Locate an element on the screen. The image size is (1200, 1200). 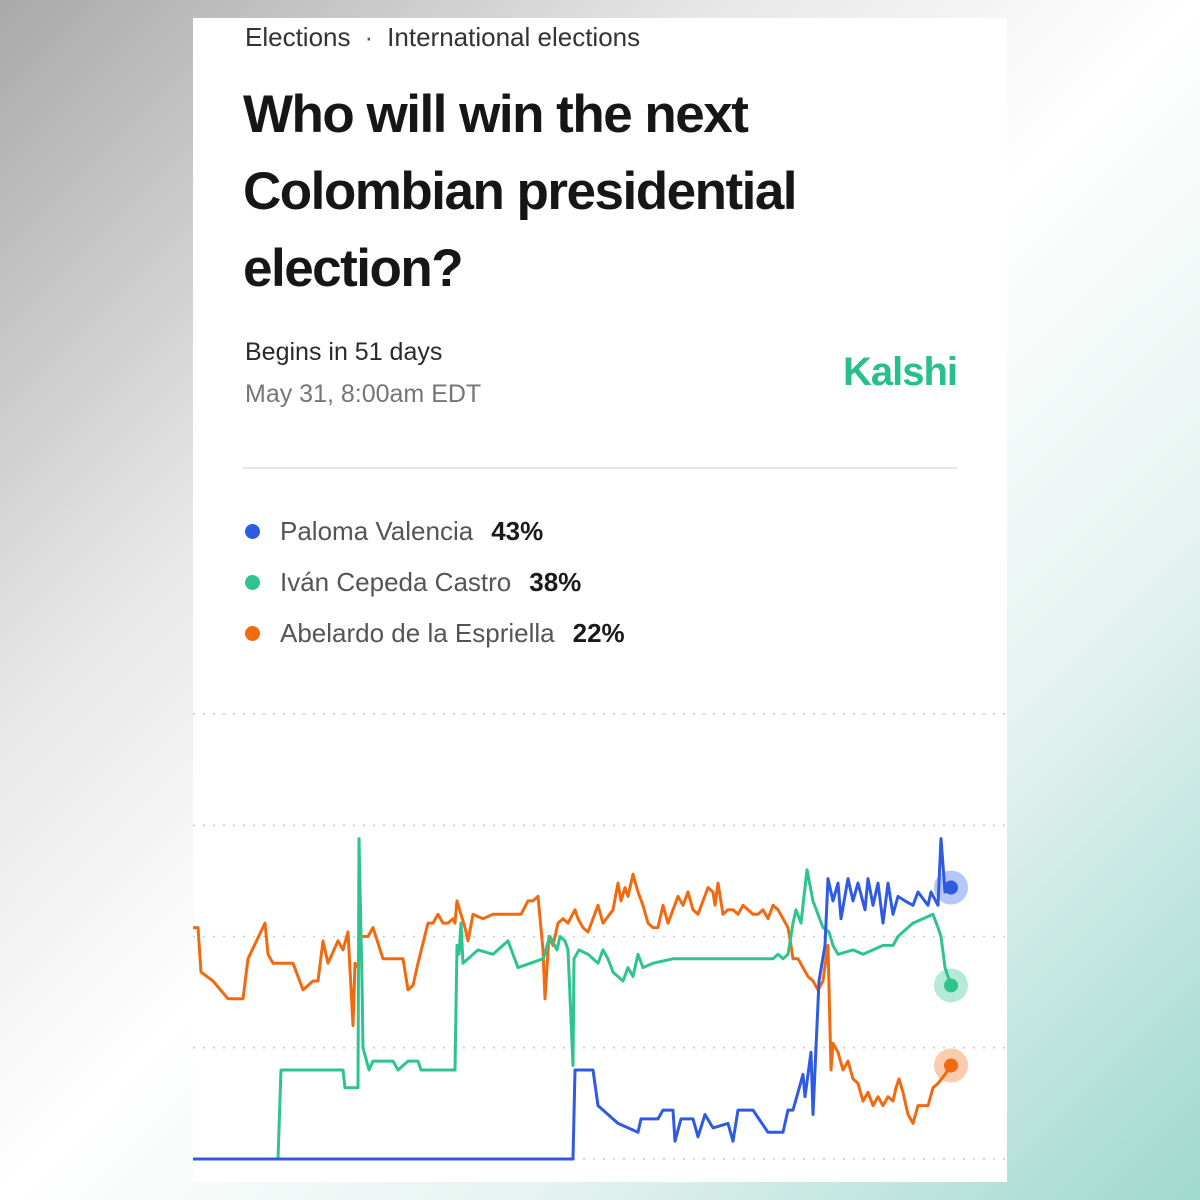
legend-item-paloma-valencia: Paloma Valencia 43% is located at coordinates (435, 531).